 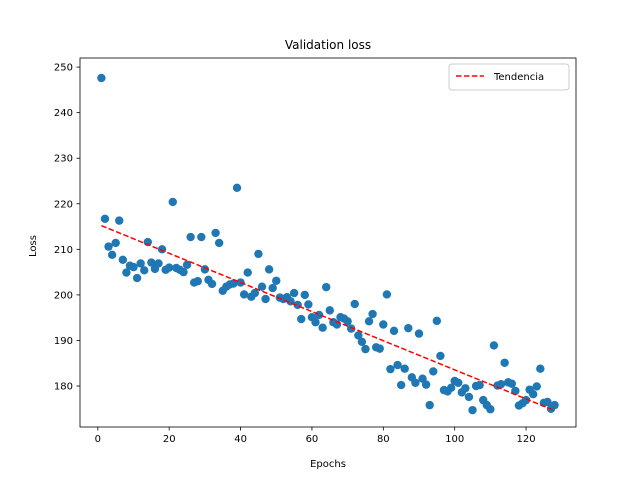 I want to click on x-tick-label: 80, so click(x=383, y=439).